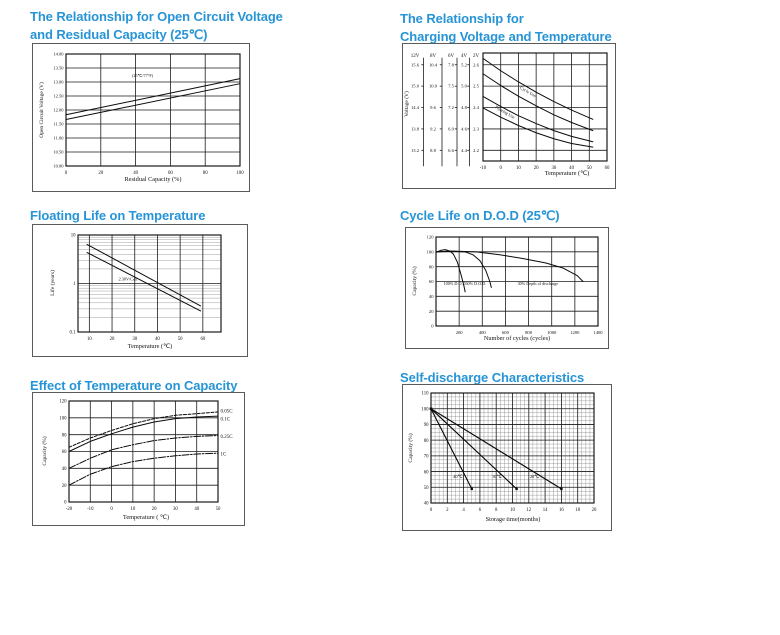 This screenshot has height=635, width=780. Describe the element at coordinates (119, 34) in the screenshot. I see `title-line: and Residual Capacity (25℃)` at that location.